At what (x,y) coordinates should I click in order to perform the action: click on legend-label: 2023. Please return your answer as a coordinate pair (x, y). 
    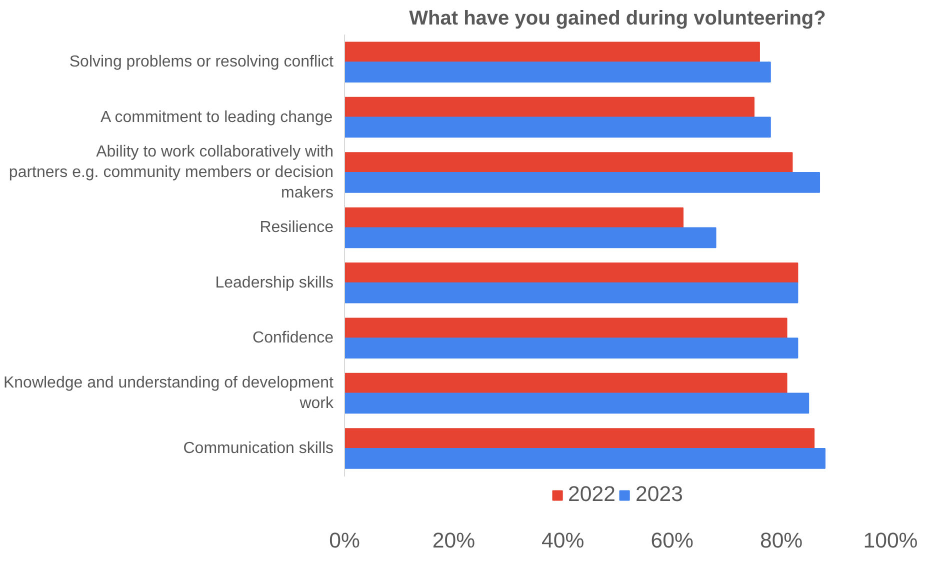
    Looking at the image, I should click on (659, 494).